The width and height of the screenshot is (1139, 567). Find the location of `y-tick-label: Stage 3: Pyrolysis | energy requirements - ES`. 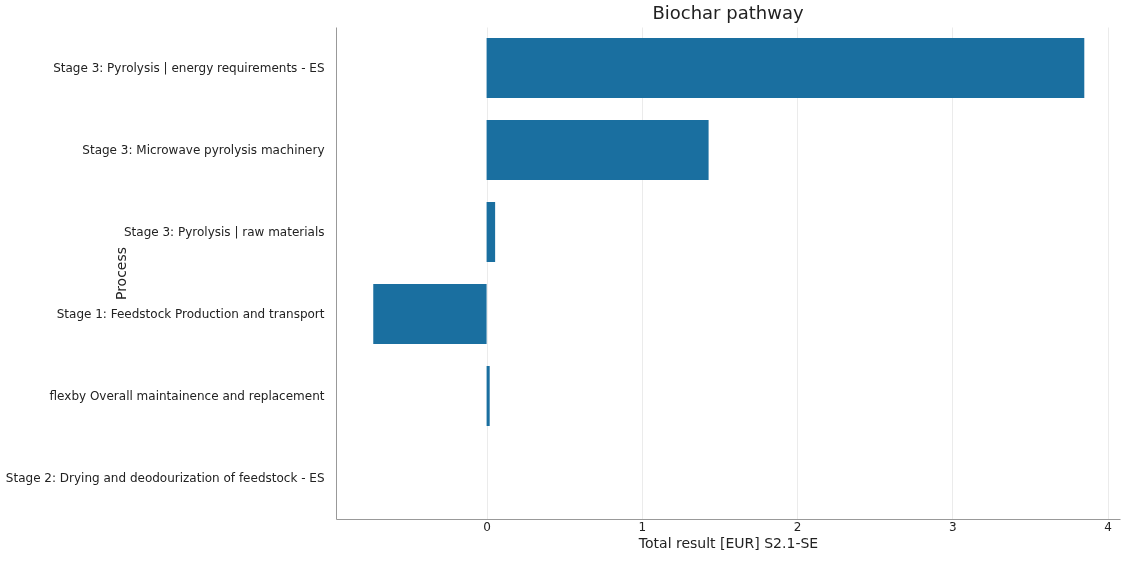

y-tick-label: Stage 3: Pyrolysis | energy requirements - ES is located at coordinates (189, 68).